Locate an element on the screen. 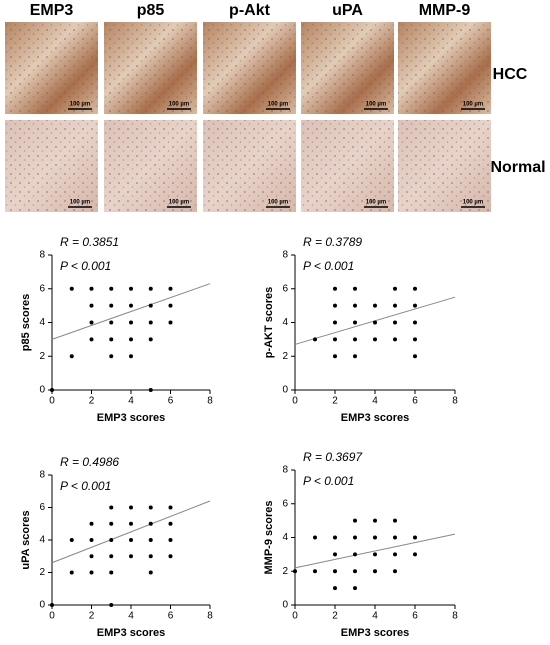 The width and height of the screenshot is (550, 645). row-label: Normal is located at coordinates (517, 167).